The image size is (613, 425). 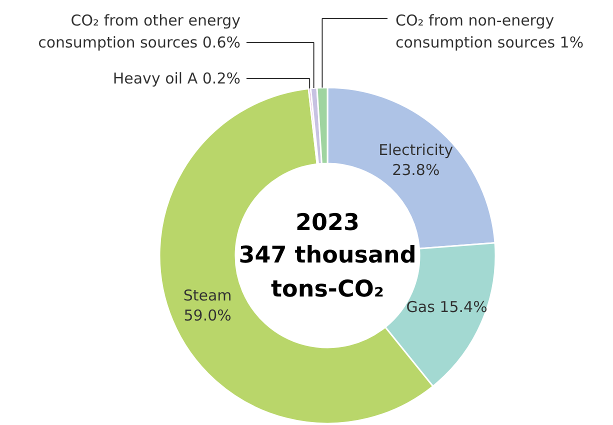 I want to click on data-label: 23.8%, so click(x=416, y=170).